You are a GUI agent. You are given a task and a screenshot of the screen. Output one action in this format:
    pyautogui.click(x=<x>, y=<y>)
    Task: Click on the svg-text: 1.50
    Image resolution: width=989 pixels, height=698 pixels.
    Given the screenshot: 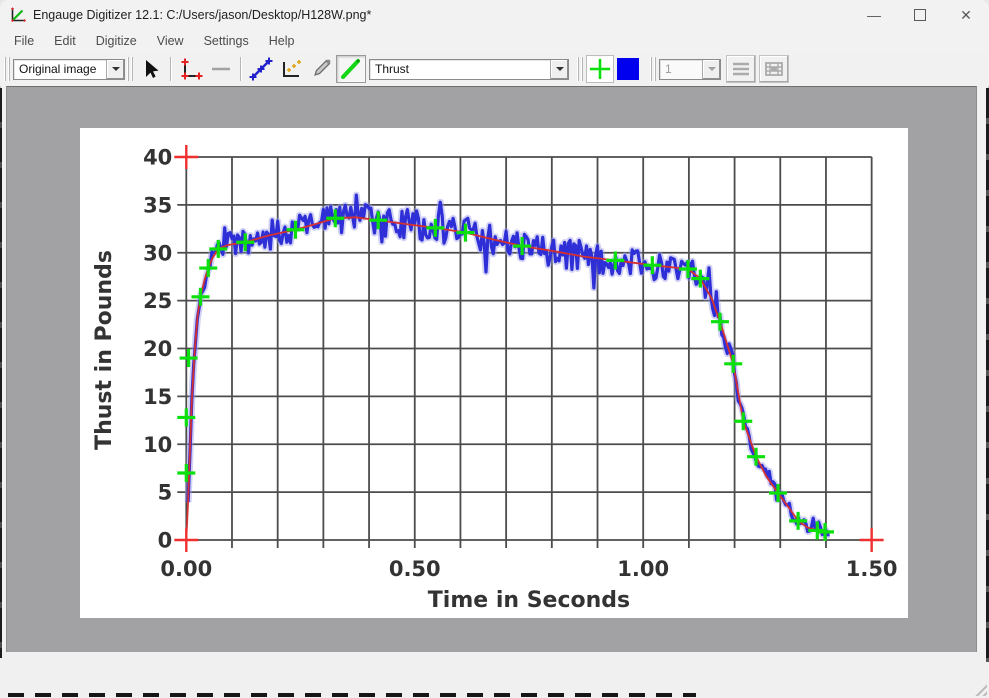 What is the action you would take?
    pyautogui.click(x=872, y=569)
    